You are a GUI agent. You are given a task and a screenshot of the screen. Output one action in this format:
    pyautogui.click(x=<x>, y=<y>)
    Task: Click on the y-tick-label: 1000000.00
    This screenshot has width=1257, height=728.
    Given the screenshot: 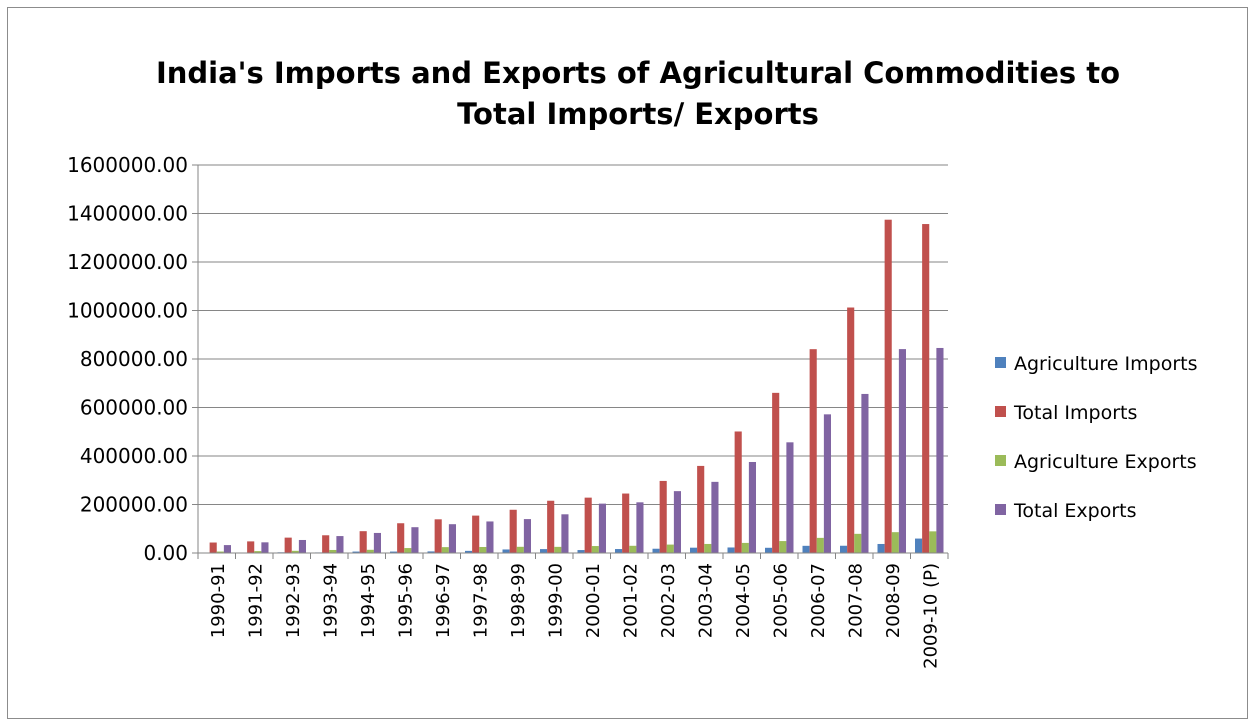 What is the action you would take?
    pyautogui.click(x=127, y=311)
    